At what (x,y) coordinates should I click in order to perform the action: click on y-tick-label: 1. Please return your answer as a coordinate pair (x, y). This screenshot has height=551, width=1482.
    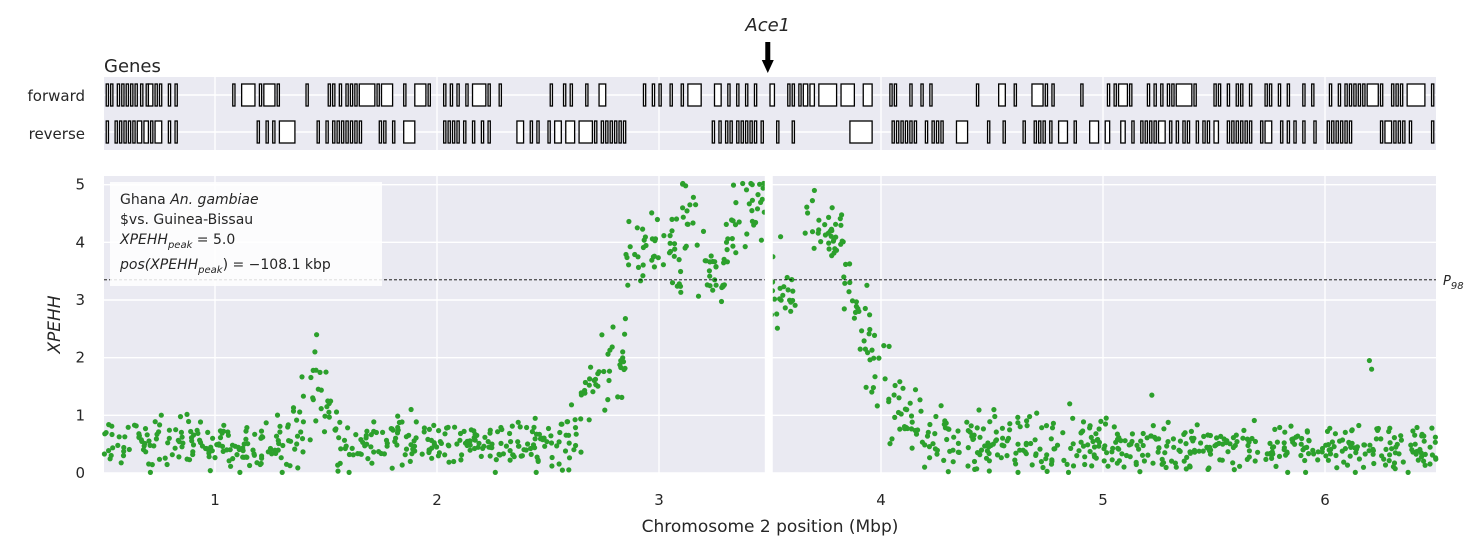
    Looking at the image, I should click on (80, 415).